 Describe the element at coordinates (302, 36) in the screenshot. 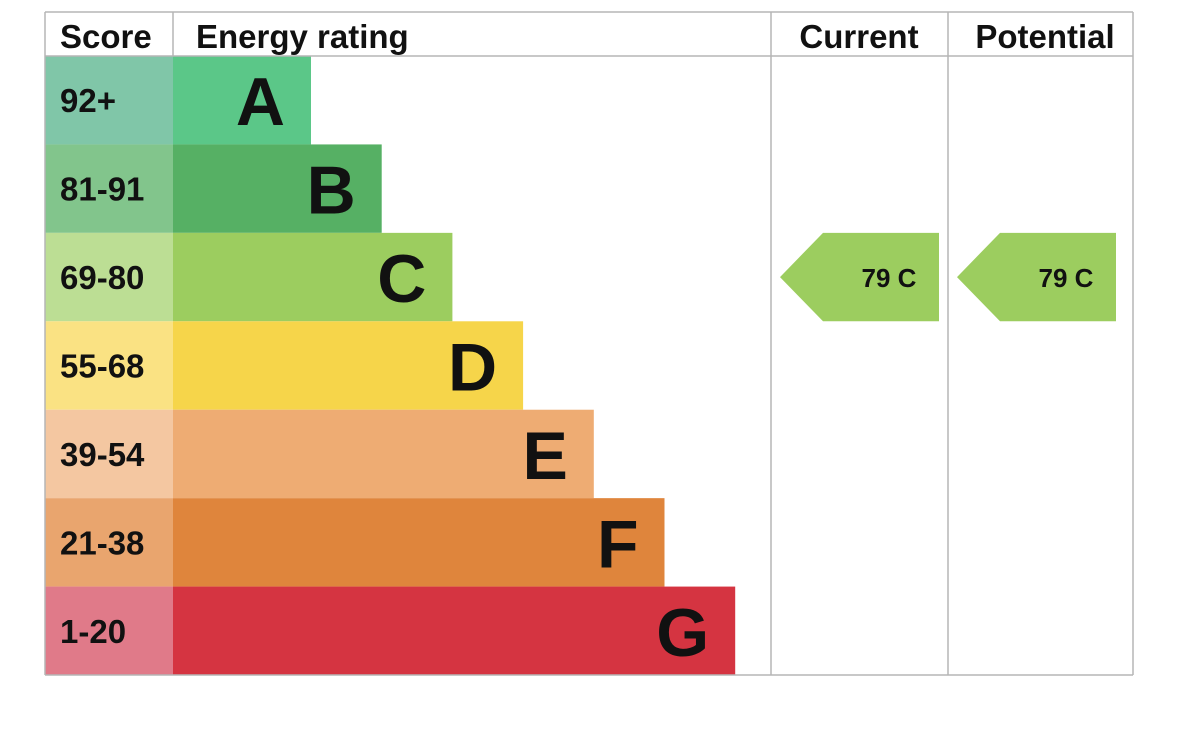

I see `header-energy-rating: Energy rating` at that location.